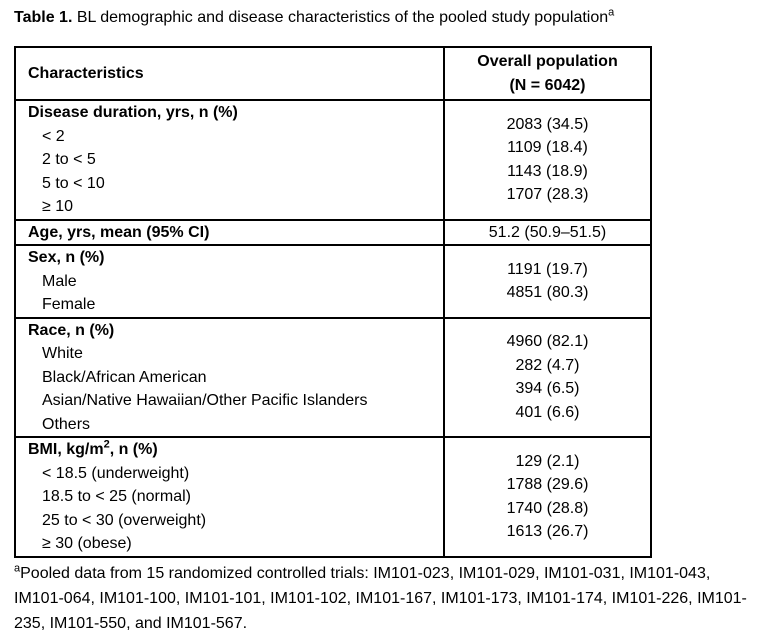 The height and width of the screenshot is (644, 768). I want to click on row-value: 282 (4.7), so click(547, 365).